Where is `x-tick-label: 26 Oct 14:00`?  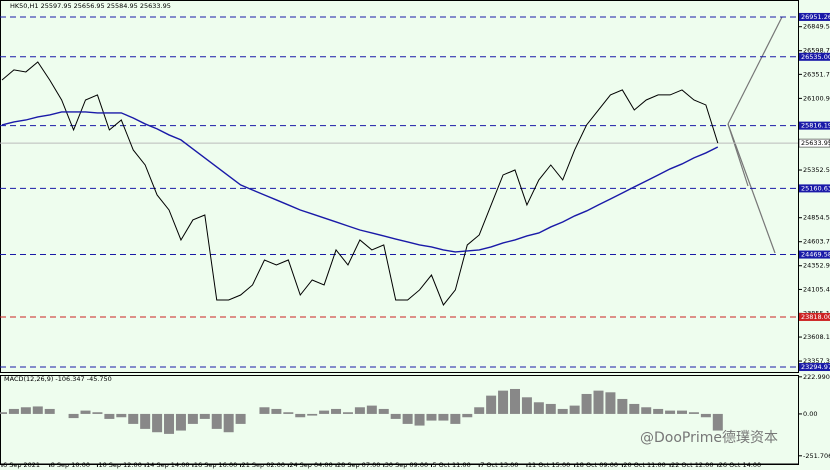 x-tick-label: 26 Oct 14:00 is located at coordinates (740, 465).